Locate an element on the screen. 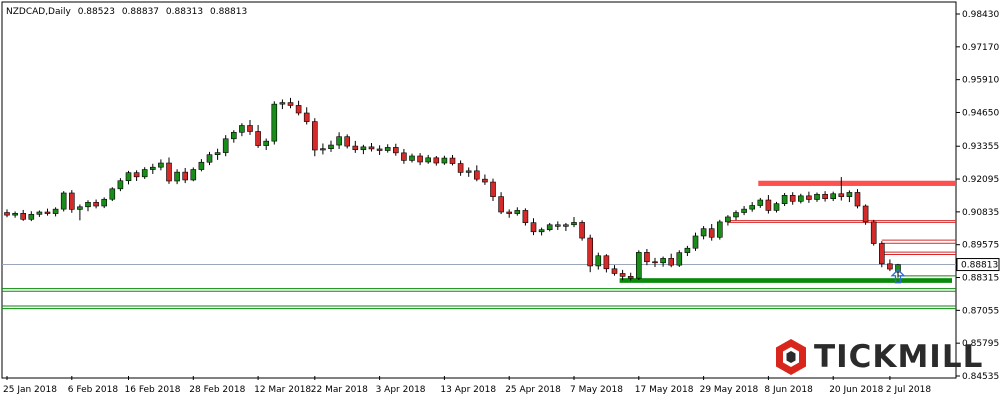  y-tick-label: 0.84535 is located at coordinates (980, 377).